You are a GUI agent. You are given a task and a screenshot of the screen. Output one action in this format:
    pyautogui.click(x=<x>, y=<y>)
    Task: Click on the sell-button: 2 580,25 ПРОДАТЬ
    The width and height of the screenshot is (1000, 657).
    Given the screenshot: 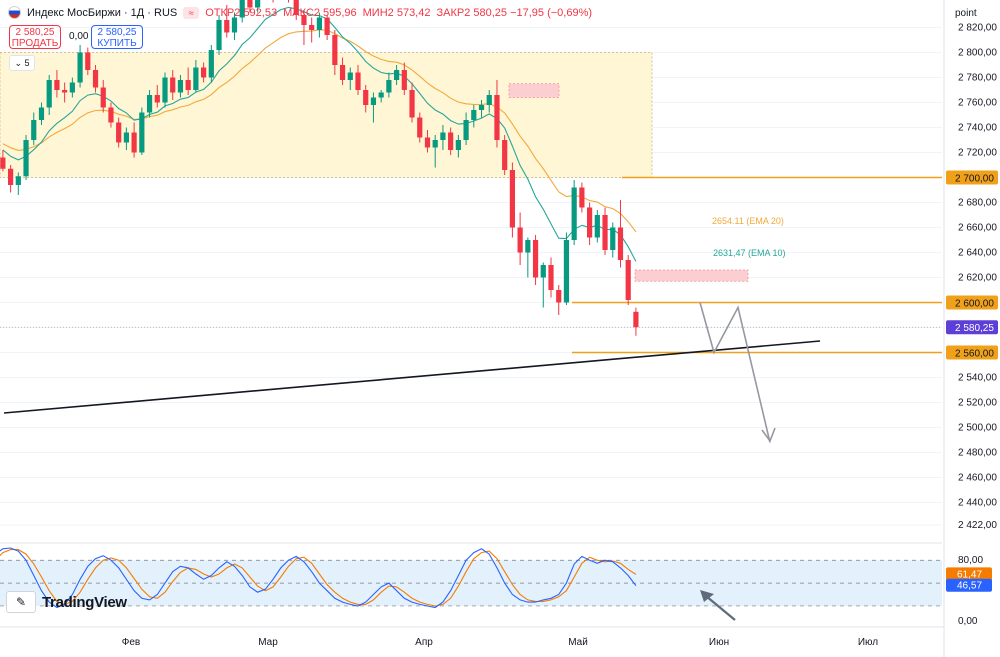 What is the action you would take?
    pyautogui.click(x=35, y=37)
    